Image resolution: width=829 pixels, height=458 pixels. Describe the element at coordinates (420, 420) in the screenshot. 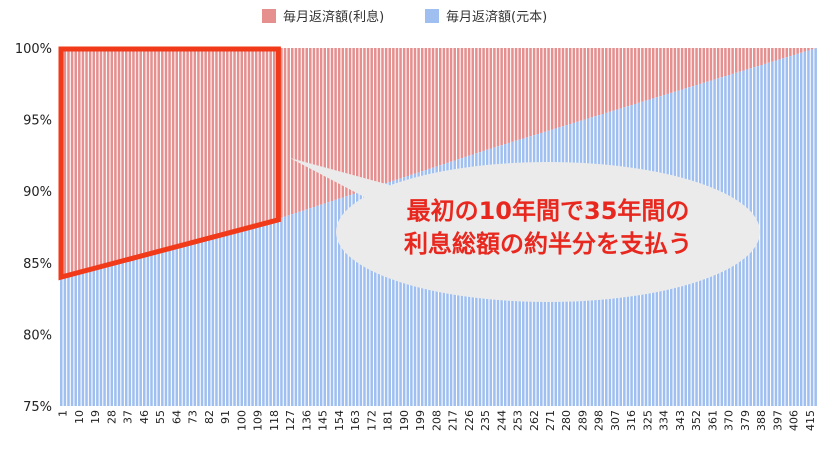

I see `x-tick-label: 199` at that location.